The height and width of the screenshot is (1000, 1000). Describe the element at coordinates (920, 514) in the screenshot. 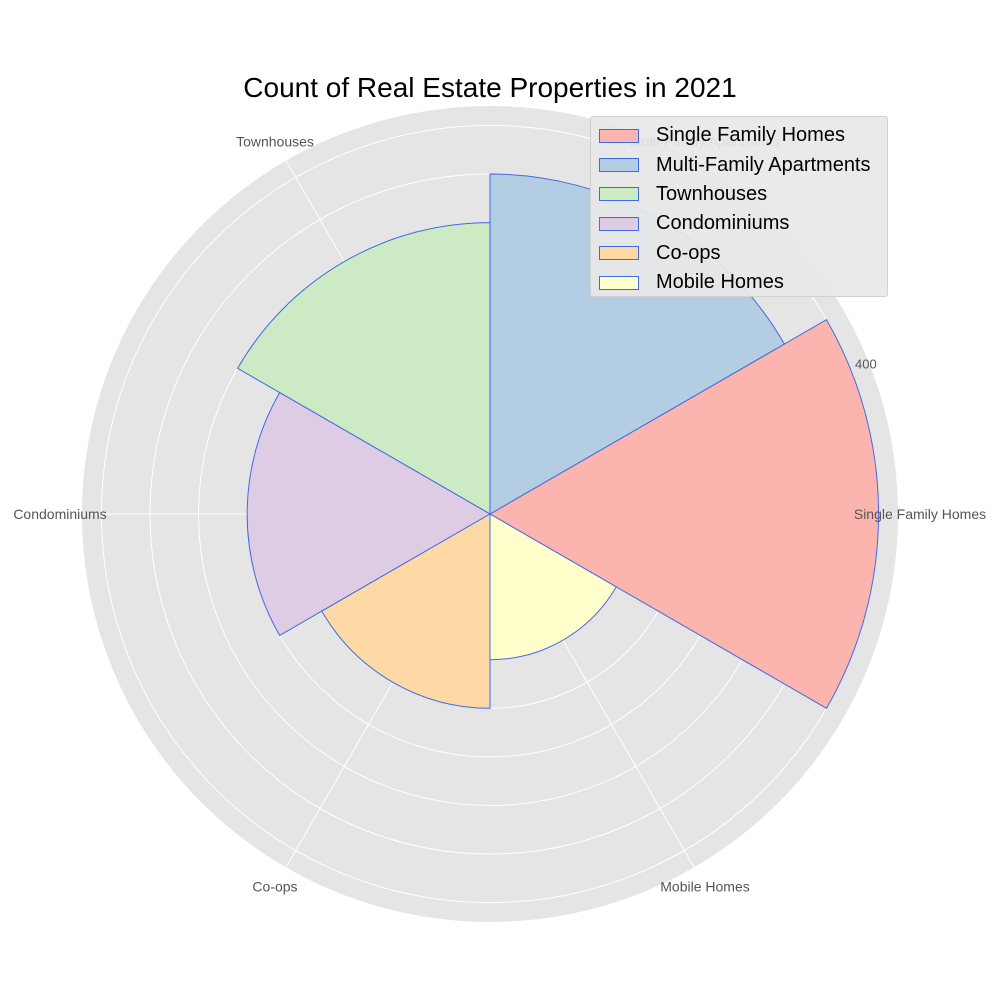

I see `category-label: Single Family Homes` at that location.